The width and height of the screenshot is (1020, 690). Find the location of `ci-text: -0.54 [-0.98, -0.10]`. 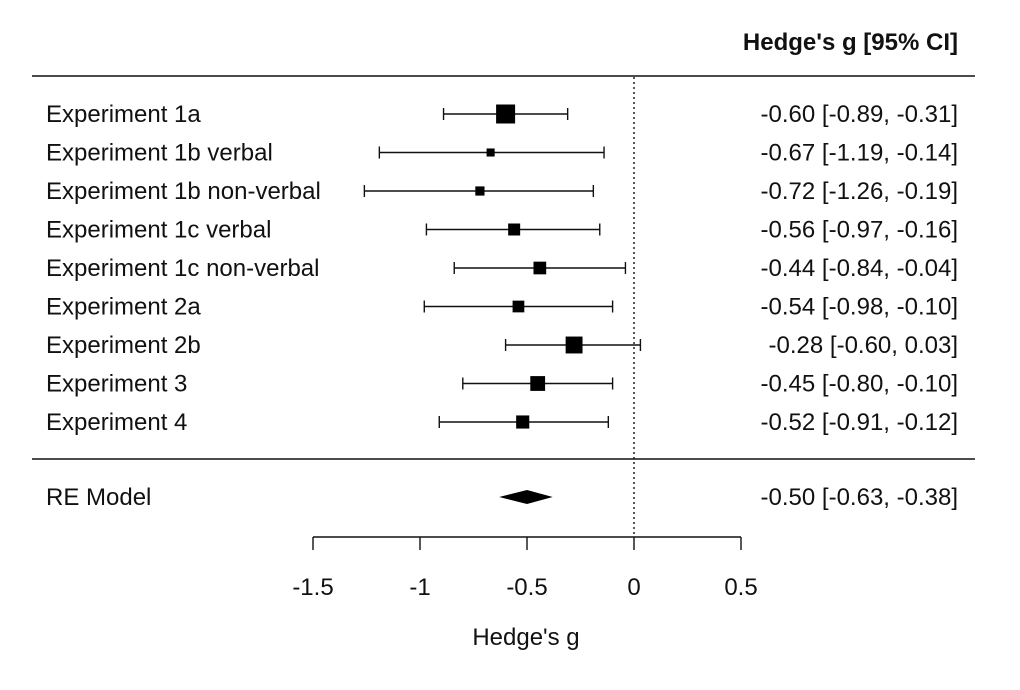

ci-text: -0.54 [-0.98, -0.10] is located at coordinates (859, 307).